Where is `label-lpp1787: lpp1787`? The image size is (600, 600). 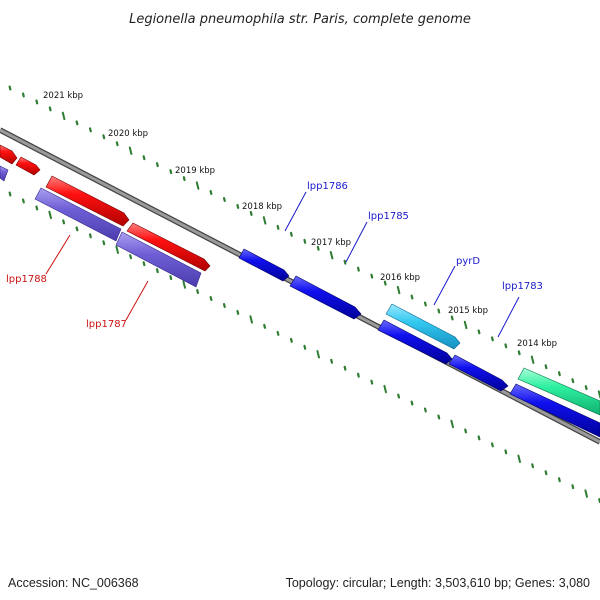
label-lpp1787: lpp1787 is located at coordinates (106, 324).